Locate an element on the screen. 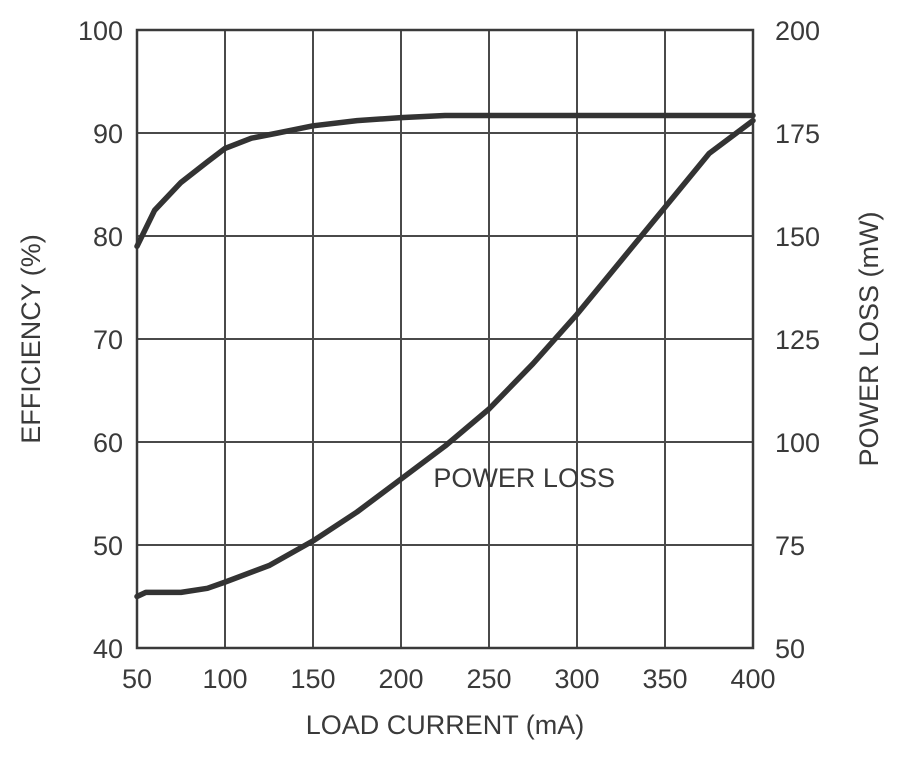  left-y-axis-title: EFFICIENCY (%) is located at coordinates (31, 339).